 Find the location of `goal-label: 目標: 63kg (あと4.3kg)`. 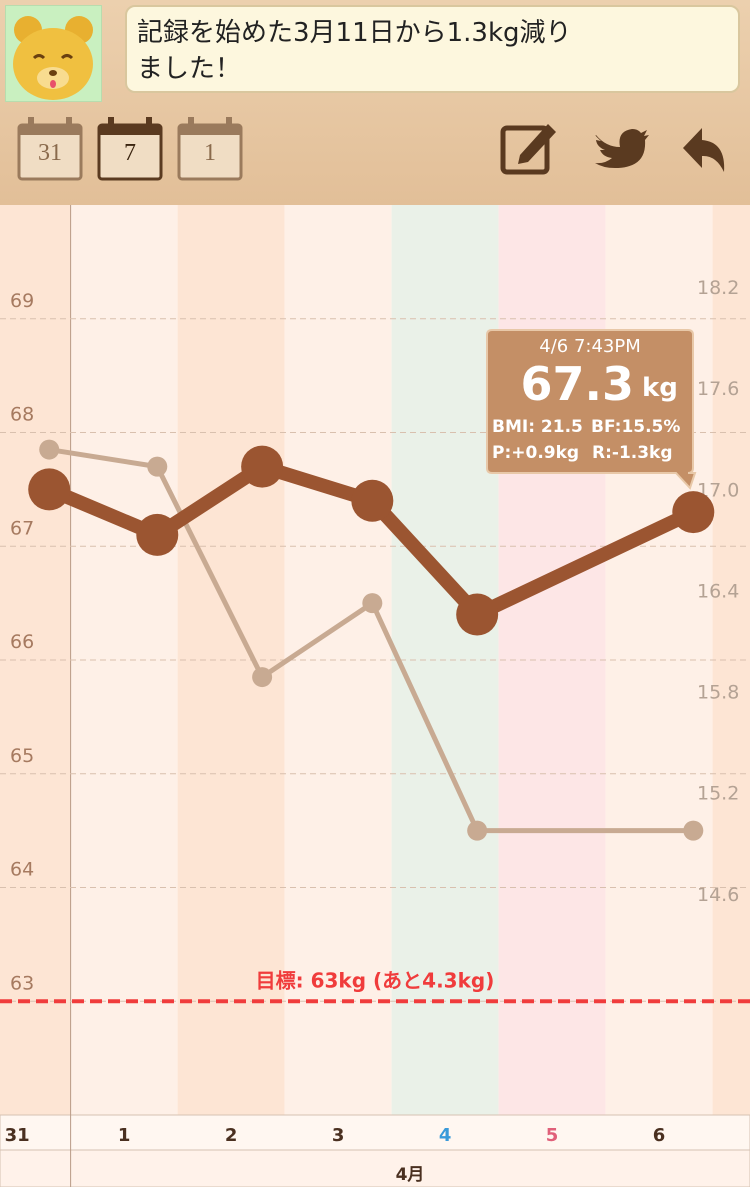

goal-label: 目標: 63kg (あと4.3kg) is located at coordinates (375, 980).